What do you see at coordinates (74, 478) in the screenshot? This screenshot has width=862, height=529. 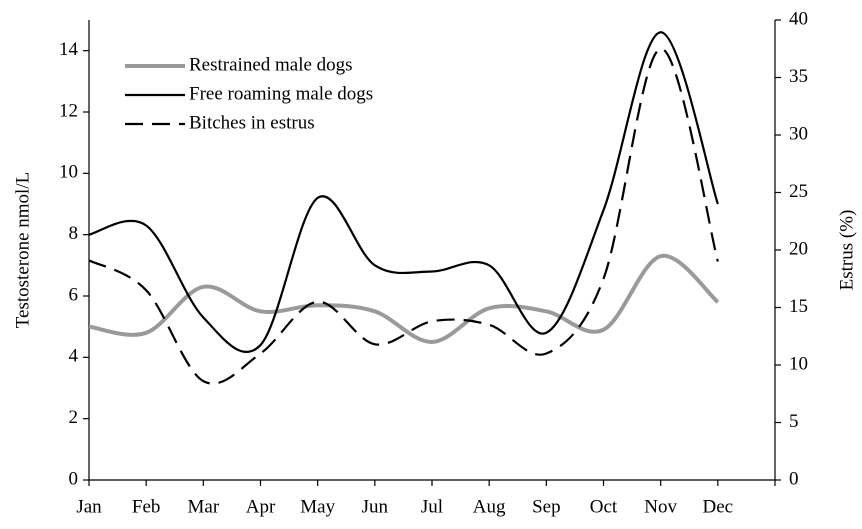 I see `y-tick-label: 0` at bounding box center [74, 478].